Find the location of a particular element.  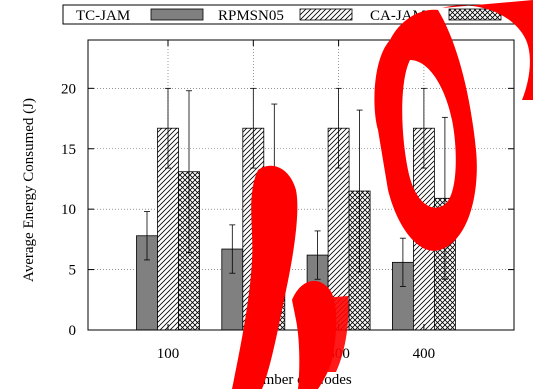

y-axis-title: Average Energy Consumed (J) is located at coordinates (29, 190).